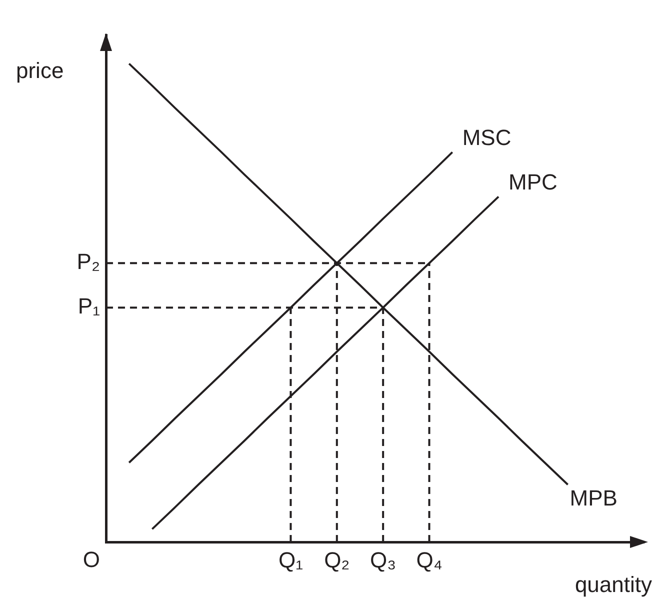 This screenshot has width=666, height=616. What do you see at coordinates (88, 261) in the screenshot?
I see `series-label: P₂` at bounding box center [88, 261].